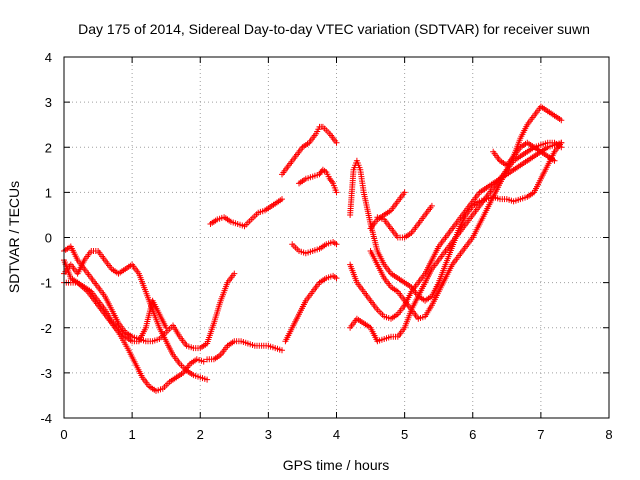 This screenshot has height=480, width=640. What do you see at coordinates (14, 237) in the screenshot?
I see `y-axis-label: SDTVAR / TECUs` at bounding box center [14, 237].